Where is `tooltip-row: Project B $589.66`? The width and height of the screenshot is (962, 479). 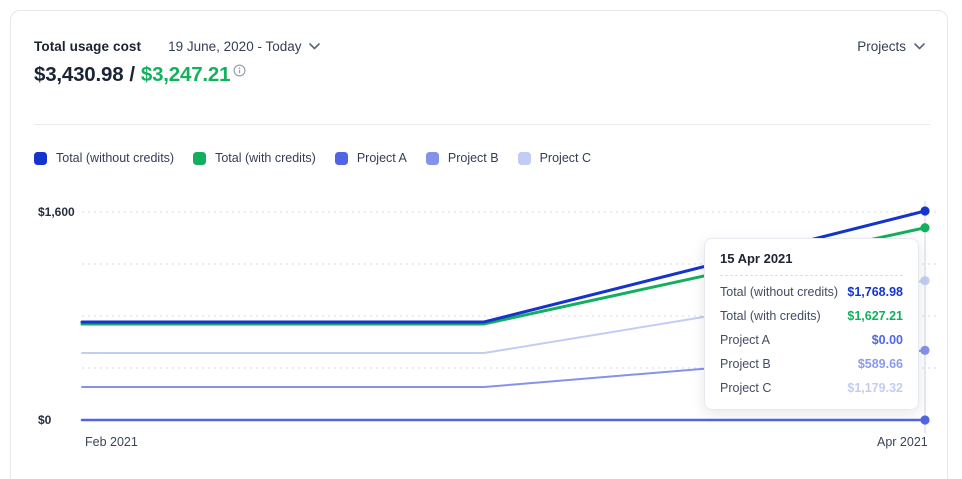 tooltip-row: Project B $589.66 is located at coordinates (811, 364).